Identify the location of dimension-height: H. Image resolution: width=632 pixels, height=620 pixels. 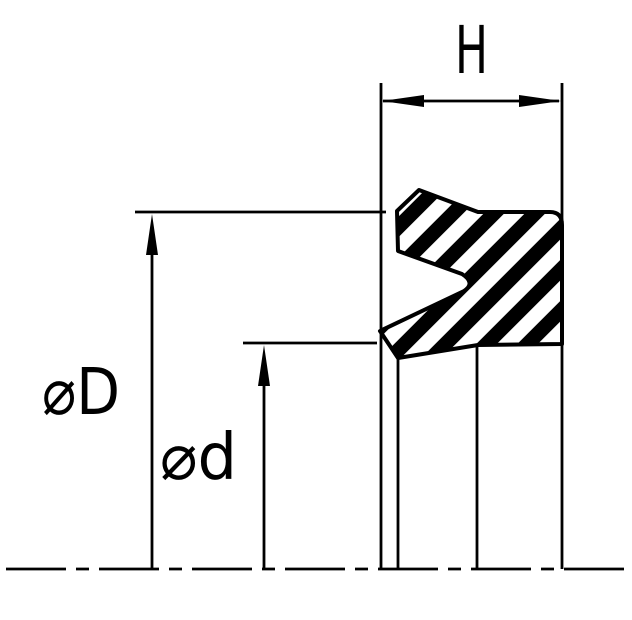
(471, 59).